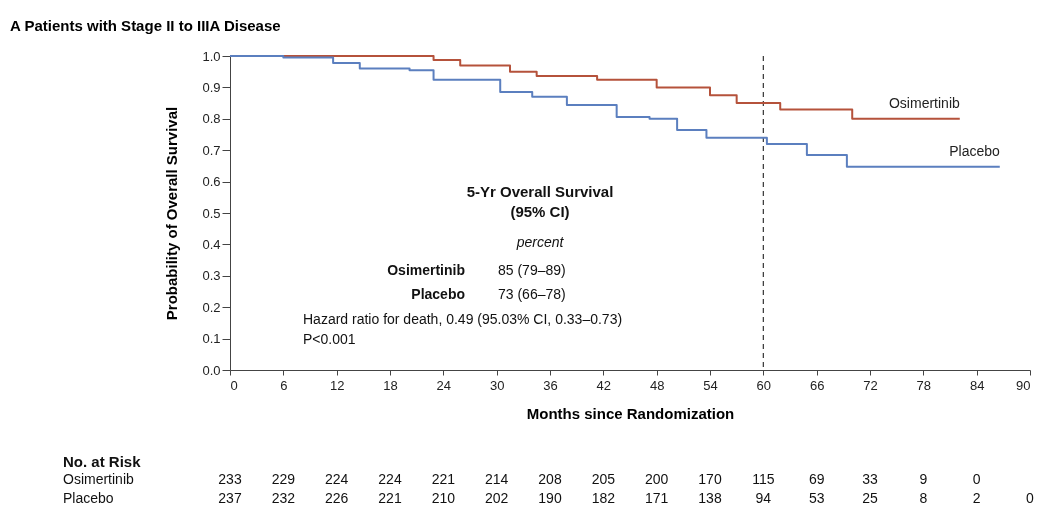 The height and width of the screenshot is (529, 1060). What do you see at coordinates (99, 479) in the screenshot?
I see `text: Osimertinib` at bounding box center [99, 479].